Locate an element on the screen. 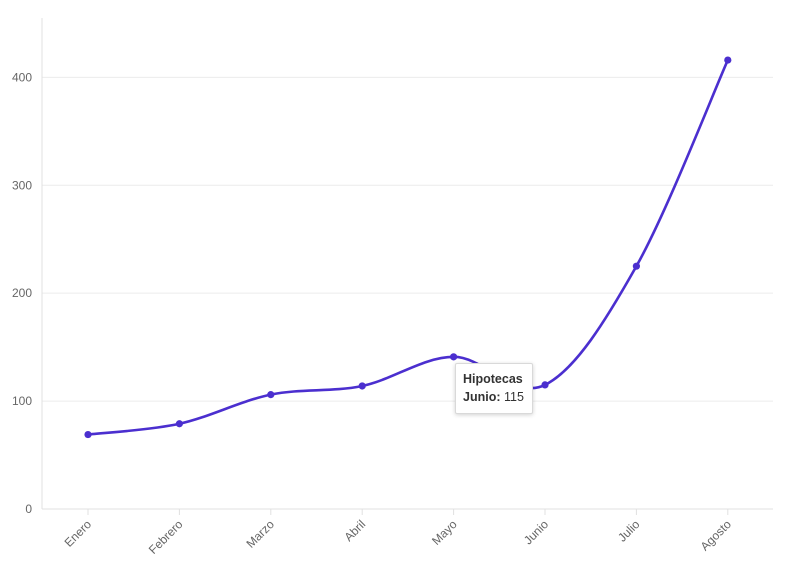  y-tick-label: 400 is located at coordinates (22, 77).